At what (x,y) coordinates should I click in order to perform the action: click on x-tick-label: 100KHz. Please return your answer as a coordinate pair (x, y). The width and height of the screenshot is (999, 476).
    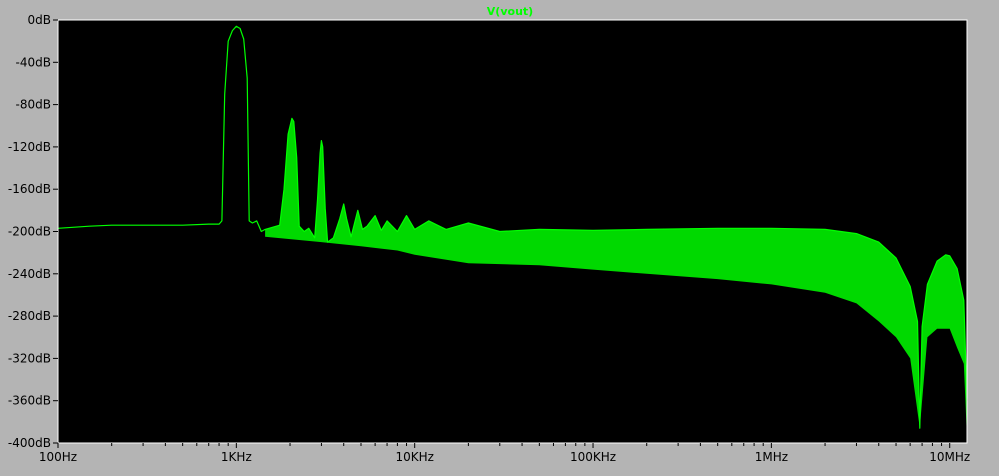
    Looking at the image, I should click on (593, 457).